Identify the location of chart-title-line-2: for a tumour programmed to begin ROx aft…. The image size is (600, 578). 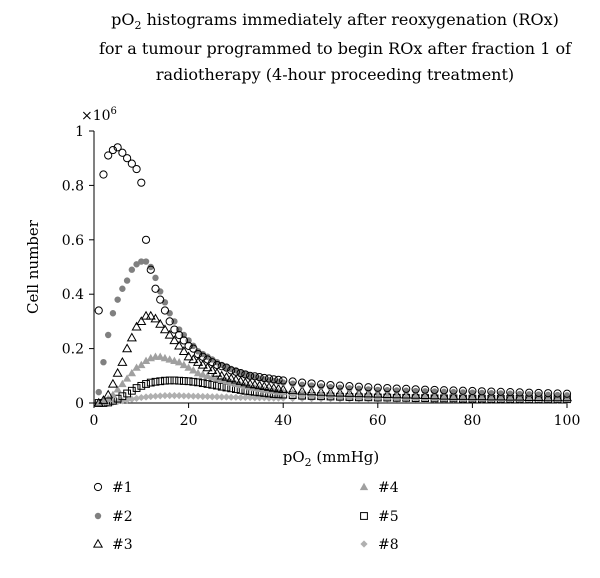
(335, 48).